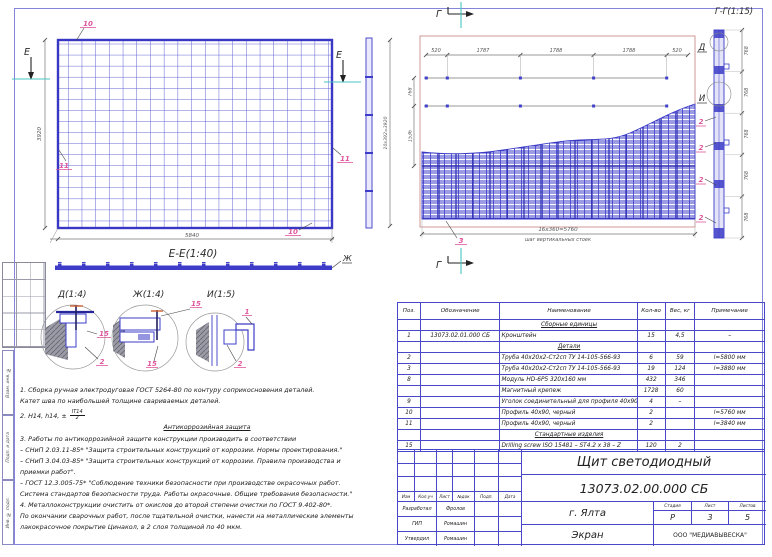 The height and width of the screenshot is (557, 772). I want to click on table-row: 8 Модуль HD-6P5 320х160 мм 432 346, so click(581, 379).